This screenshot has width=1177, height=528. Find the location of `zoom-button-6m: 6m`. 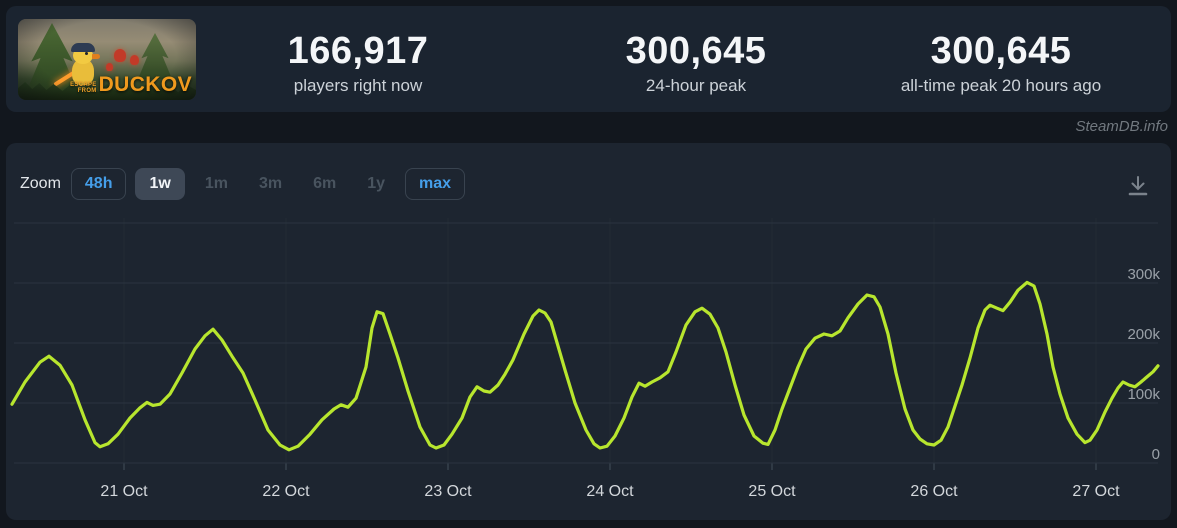

zoom-button-6m: 6m is located at coordinates (324, 184).